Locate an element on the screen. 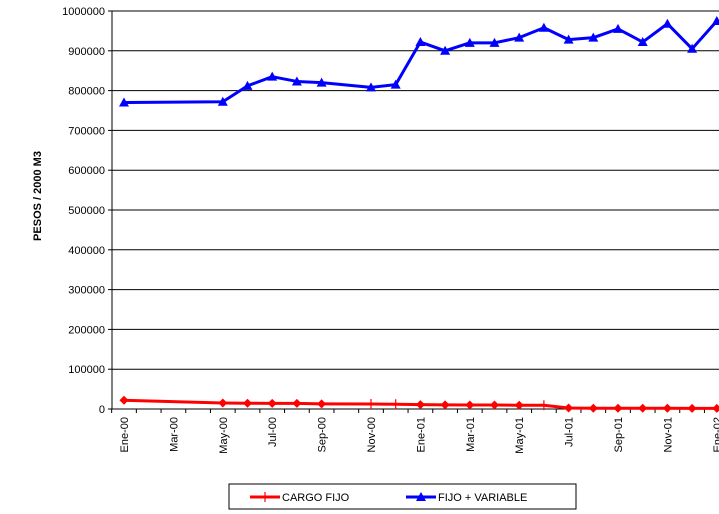 The image size is (719, 514). legend: CARGO FIJO FIJO + VARIABLE is located at coordinates (402, 496).